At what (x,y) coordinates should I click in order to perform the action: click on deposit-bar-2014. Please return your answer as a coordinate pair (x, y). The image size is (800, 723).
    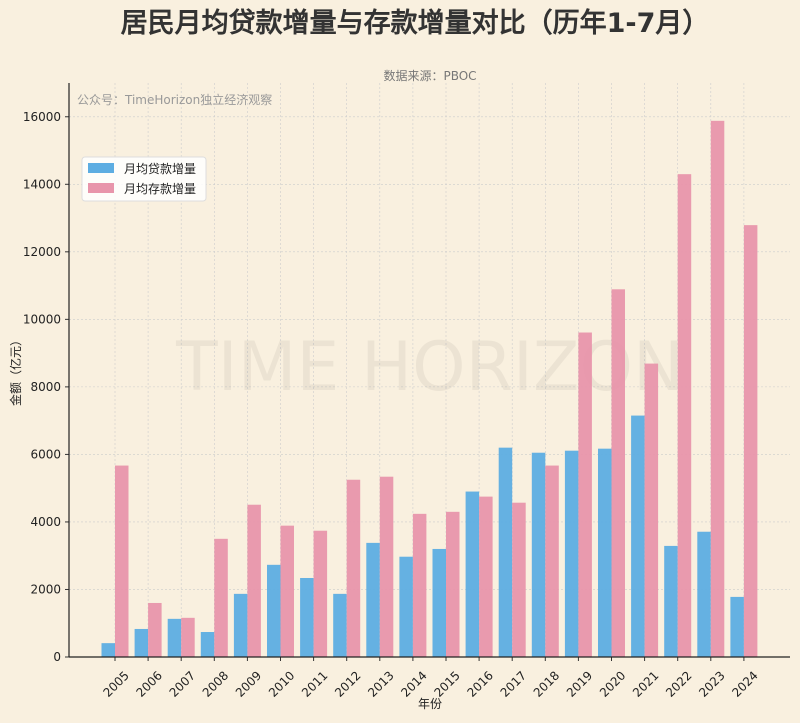
    Looking at the image, I should click on (419, 585).